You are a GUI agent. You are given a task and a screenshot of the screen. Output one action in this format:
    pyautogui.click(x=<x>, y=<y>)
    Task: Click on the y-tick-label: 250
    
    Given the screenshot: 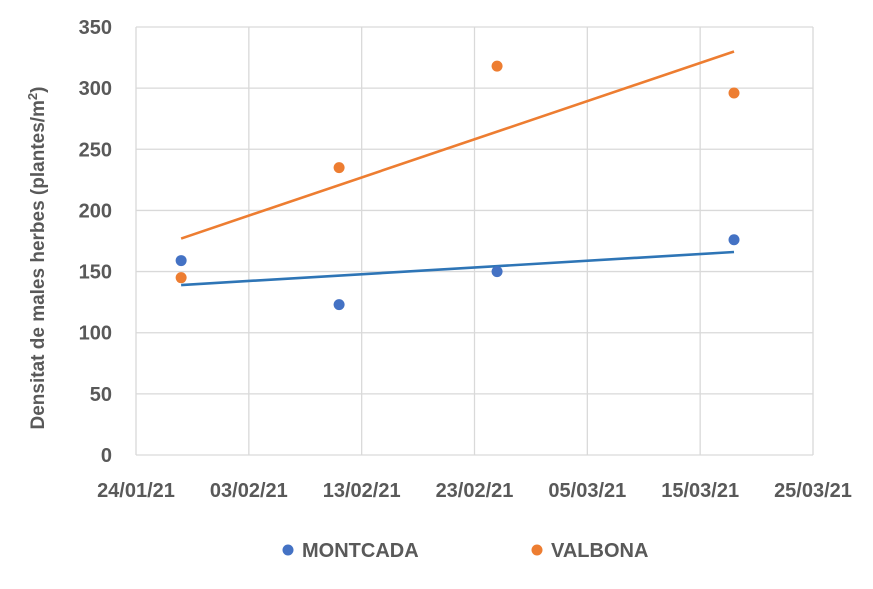 What is the action you would take?
    pyautogui.click(x=95, y=150)
    